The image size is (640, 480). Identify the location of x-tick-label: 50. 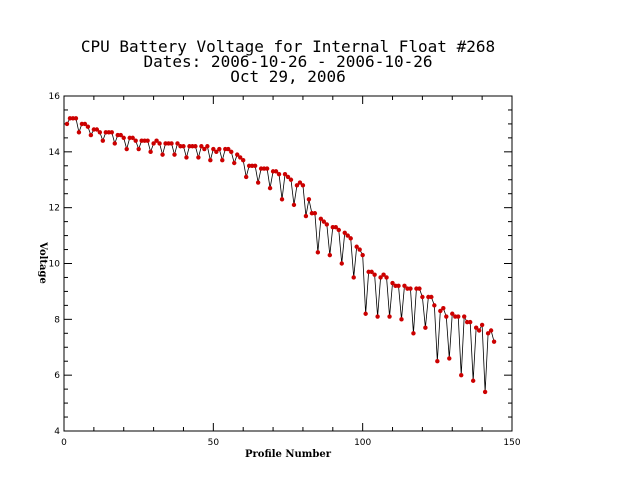
(214, 443).